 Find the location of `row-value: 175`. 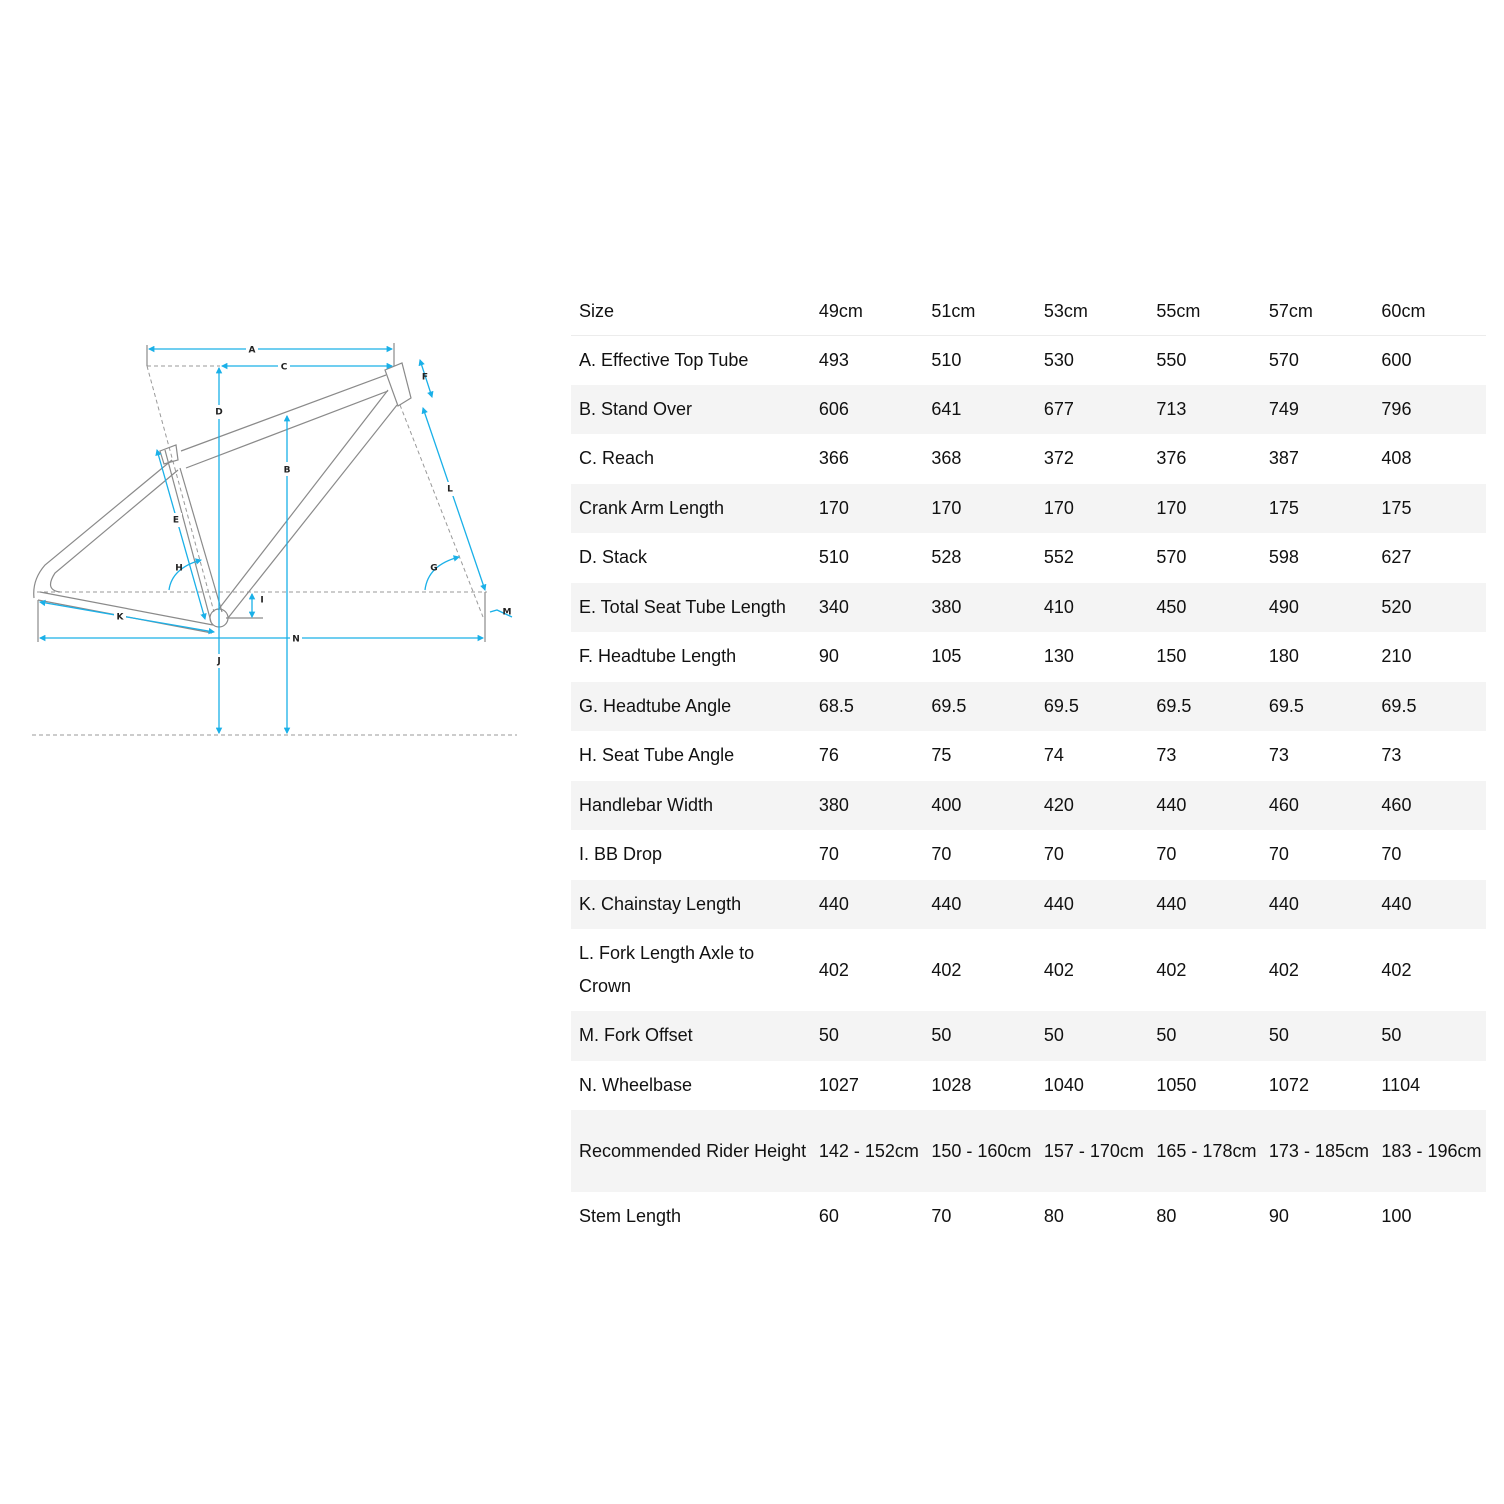

row-value: 175 is located at coordinates (1396, 507).